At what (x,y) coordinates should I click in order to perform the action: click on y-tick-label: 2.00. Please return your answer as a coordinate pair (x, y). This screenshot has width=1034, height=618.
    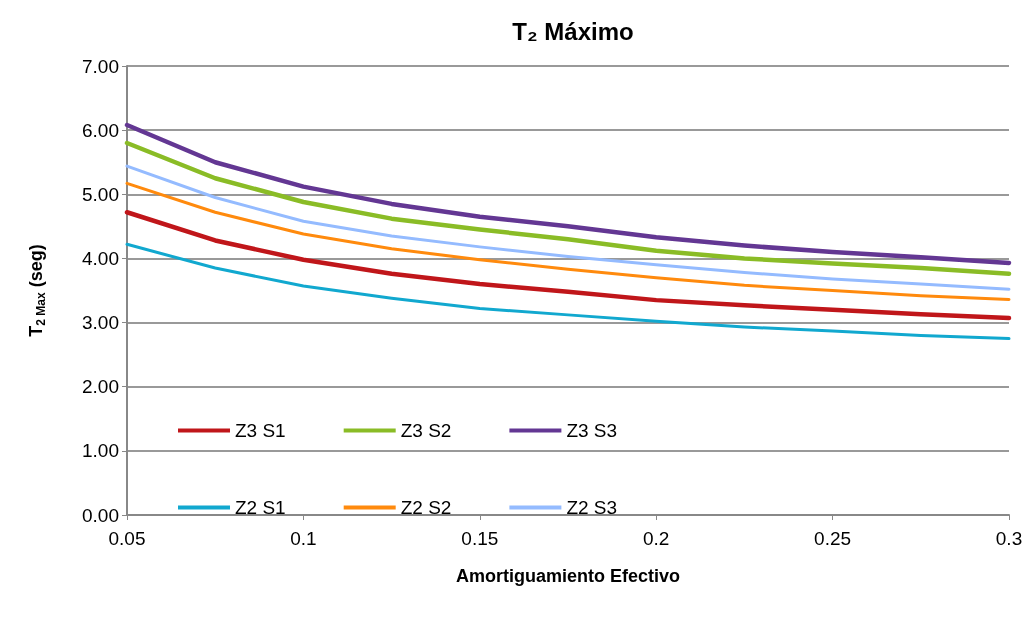
    Looking at the image, I should click on (100, 387).